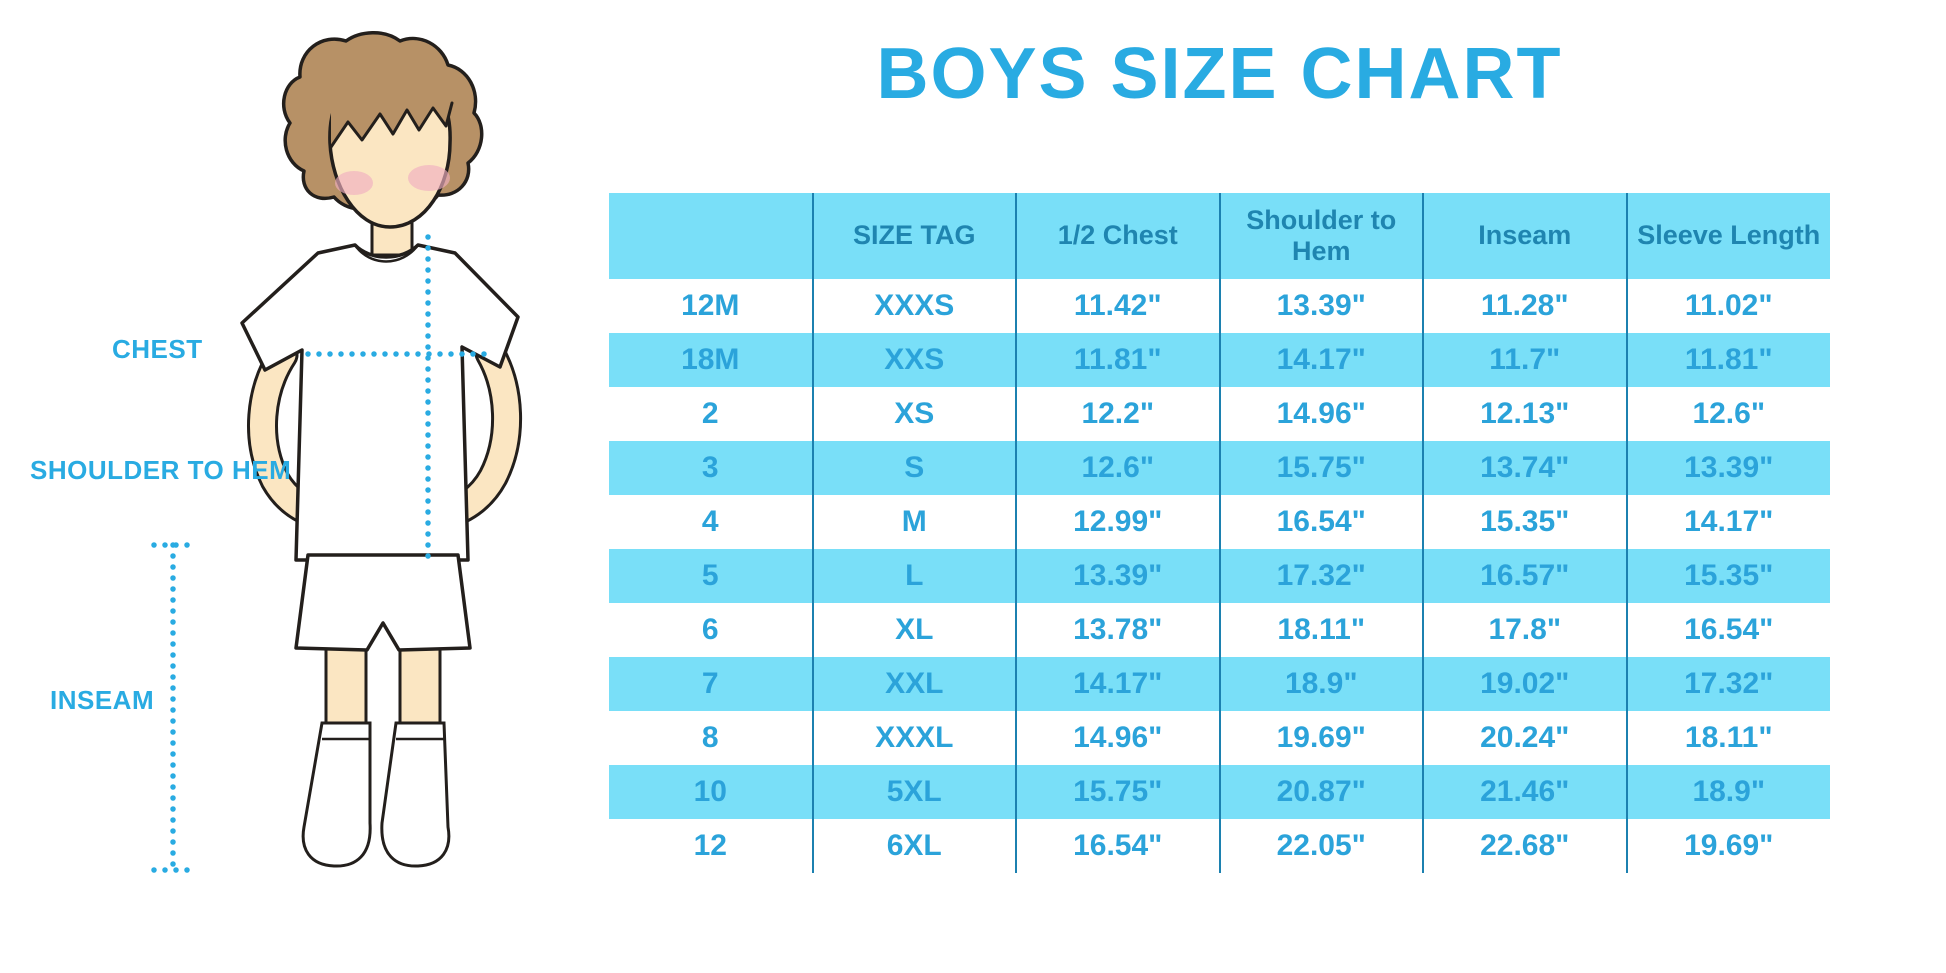  What do you see at coordinates (102, 700) in the screenshot?
I see `inseam-label: INSEAM` at bounding box center [102, 700].